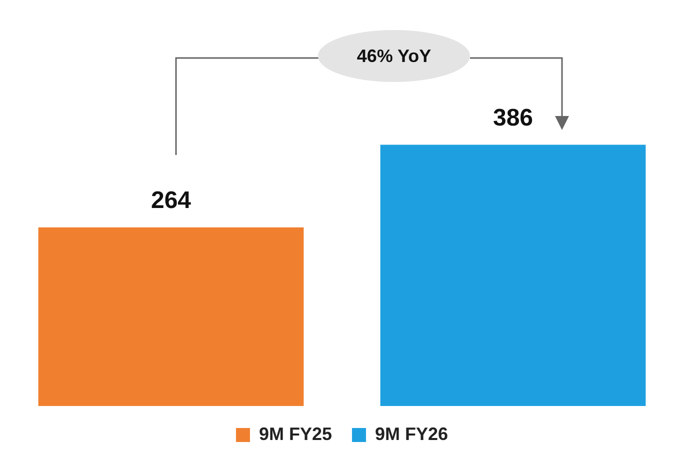 The width and height of the screenshot is (684, 464). Describe the element at coordinates (394, 56) in the screenshot. I see `text: 46% YoY` at that location.